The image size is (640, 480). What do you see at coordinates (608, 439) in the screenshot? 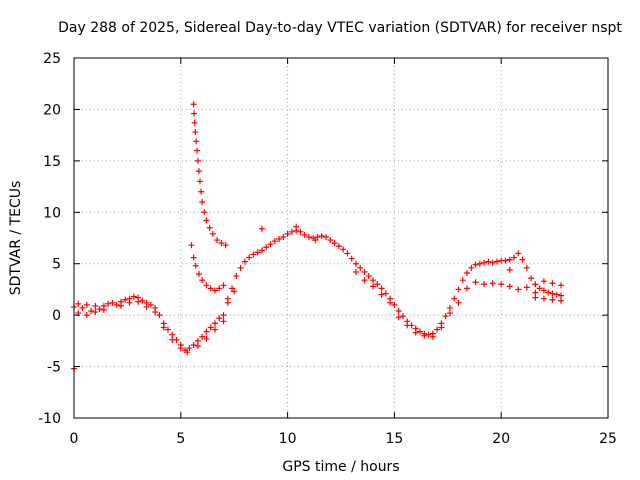
I see `x-tick-label: 25` at bounding box center [608, 439].